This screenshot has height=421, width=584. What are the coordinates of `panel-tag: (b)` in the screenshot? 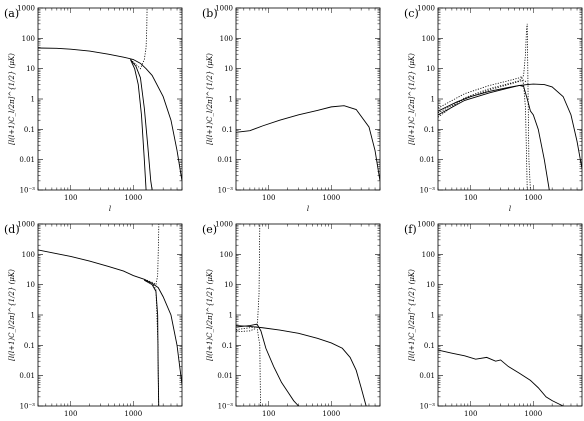 It's located at (210, 13).